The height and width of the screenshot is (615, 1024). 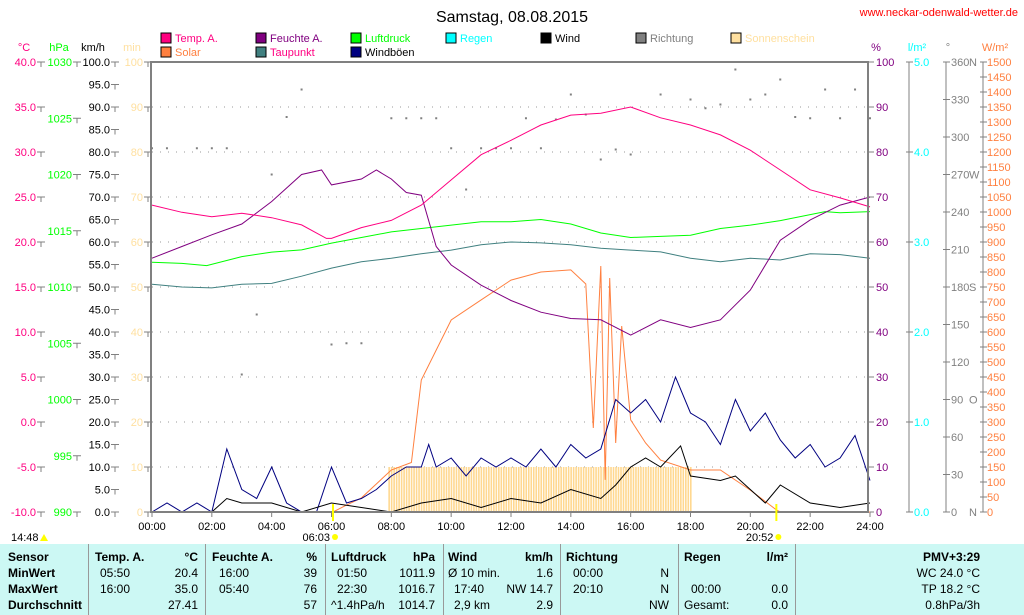 What do you see at coordinates (134, 63) in the screenshot?
I see `sunshine-tick-label: 100` at bounding box center [134, 63].